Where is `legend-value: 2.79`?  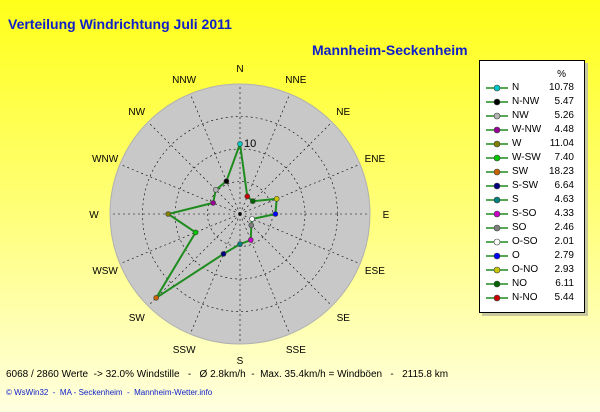
legend-value: 2.79 is located at coordinates (564, 255).